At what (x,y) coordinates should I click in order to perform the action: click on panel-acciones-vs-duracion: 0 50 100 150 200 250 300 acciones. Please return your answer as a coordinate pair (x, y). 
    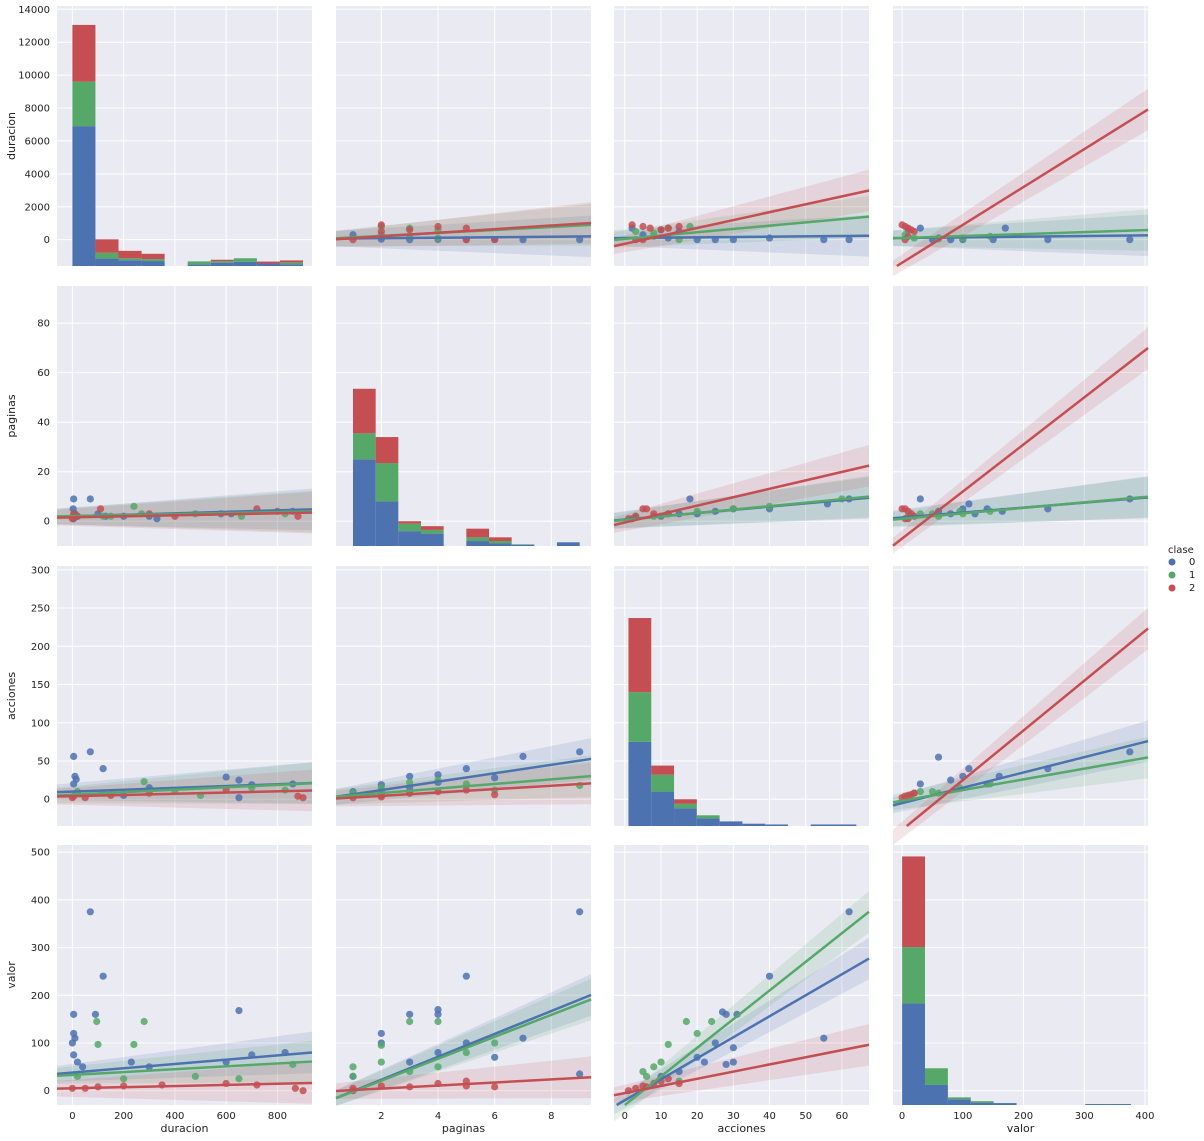
    Looking at the image, I should click on (159, 695).